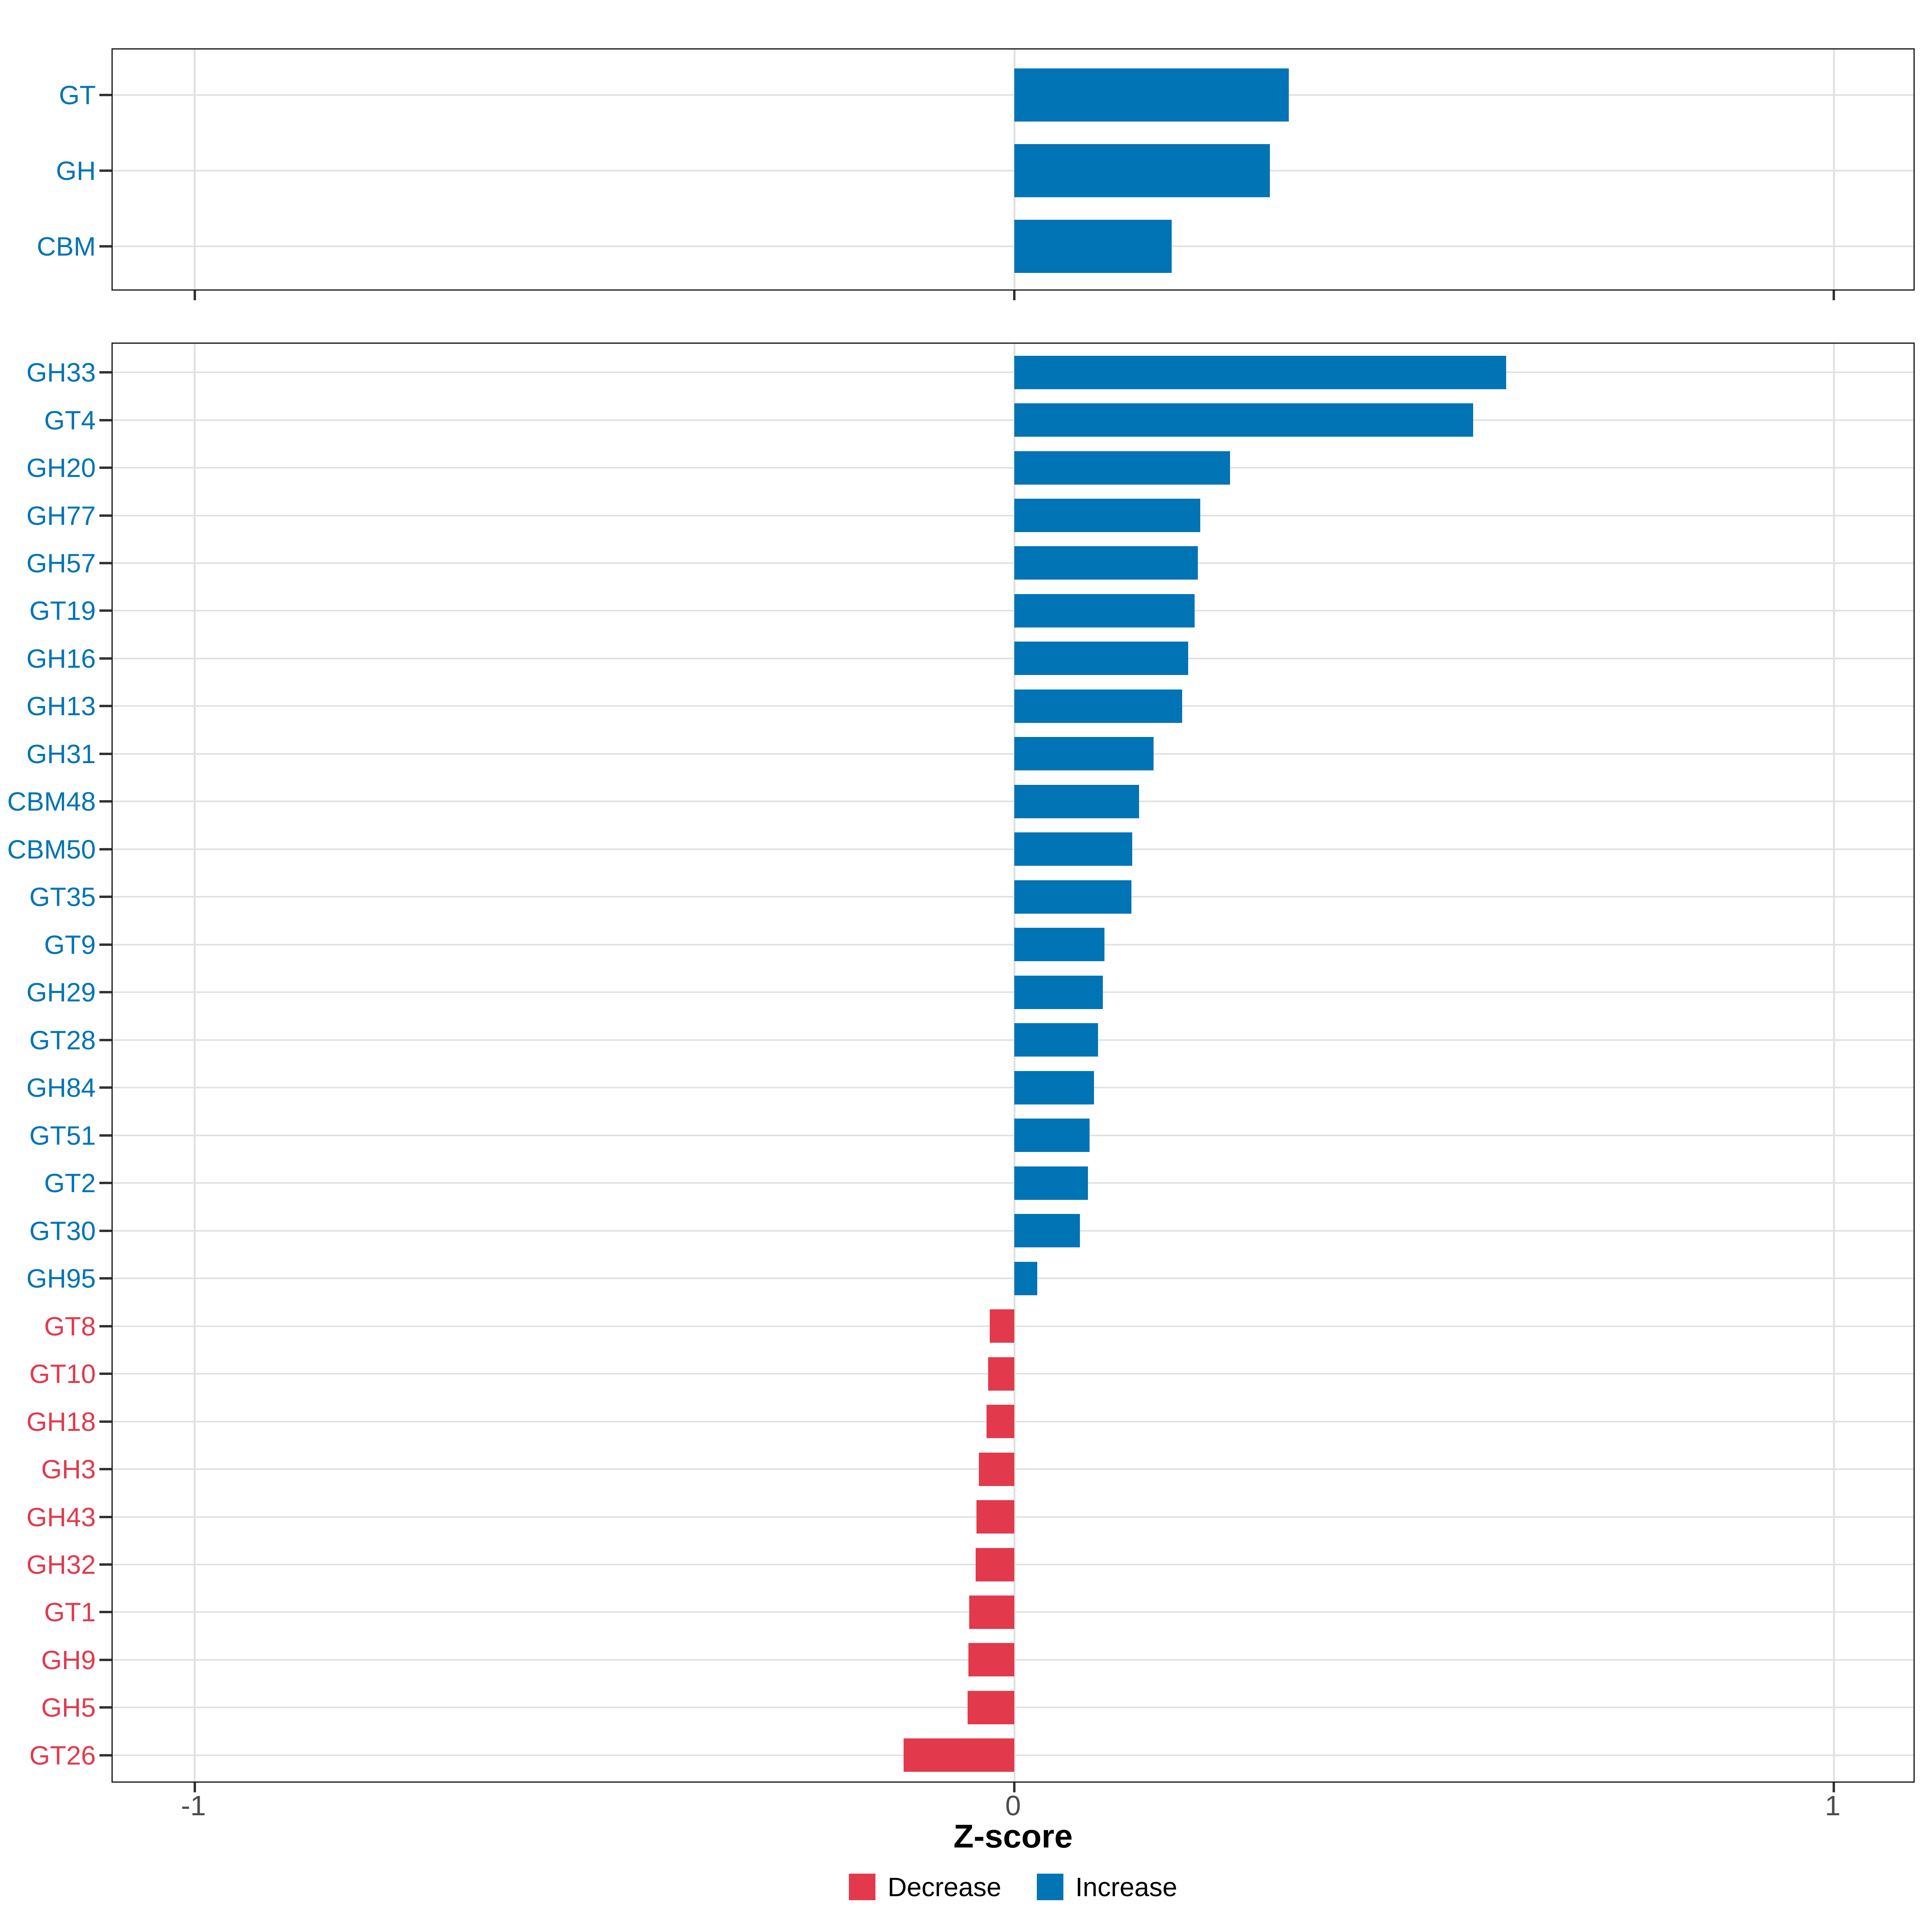 The image size is (1932, 1932). Describe the element at coordinates (1054, 1087) in the screenshot. I see `bar-GH84` at that location.